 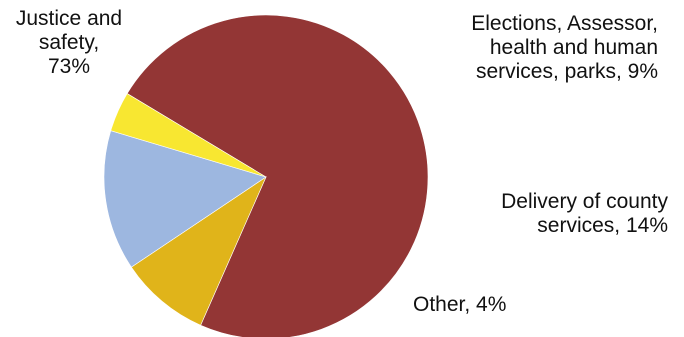 I want to click on pie-slice-elections-assessor-health-and-human-services-parks, so click(x=198, y=251).